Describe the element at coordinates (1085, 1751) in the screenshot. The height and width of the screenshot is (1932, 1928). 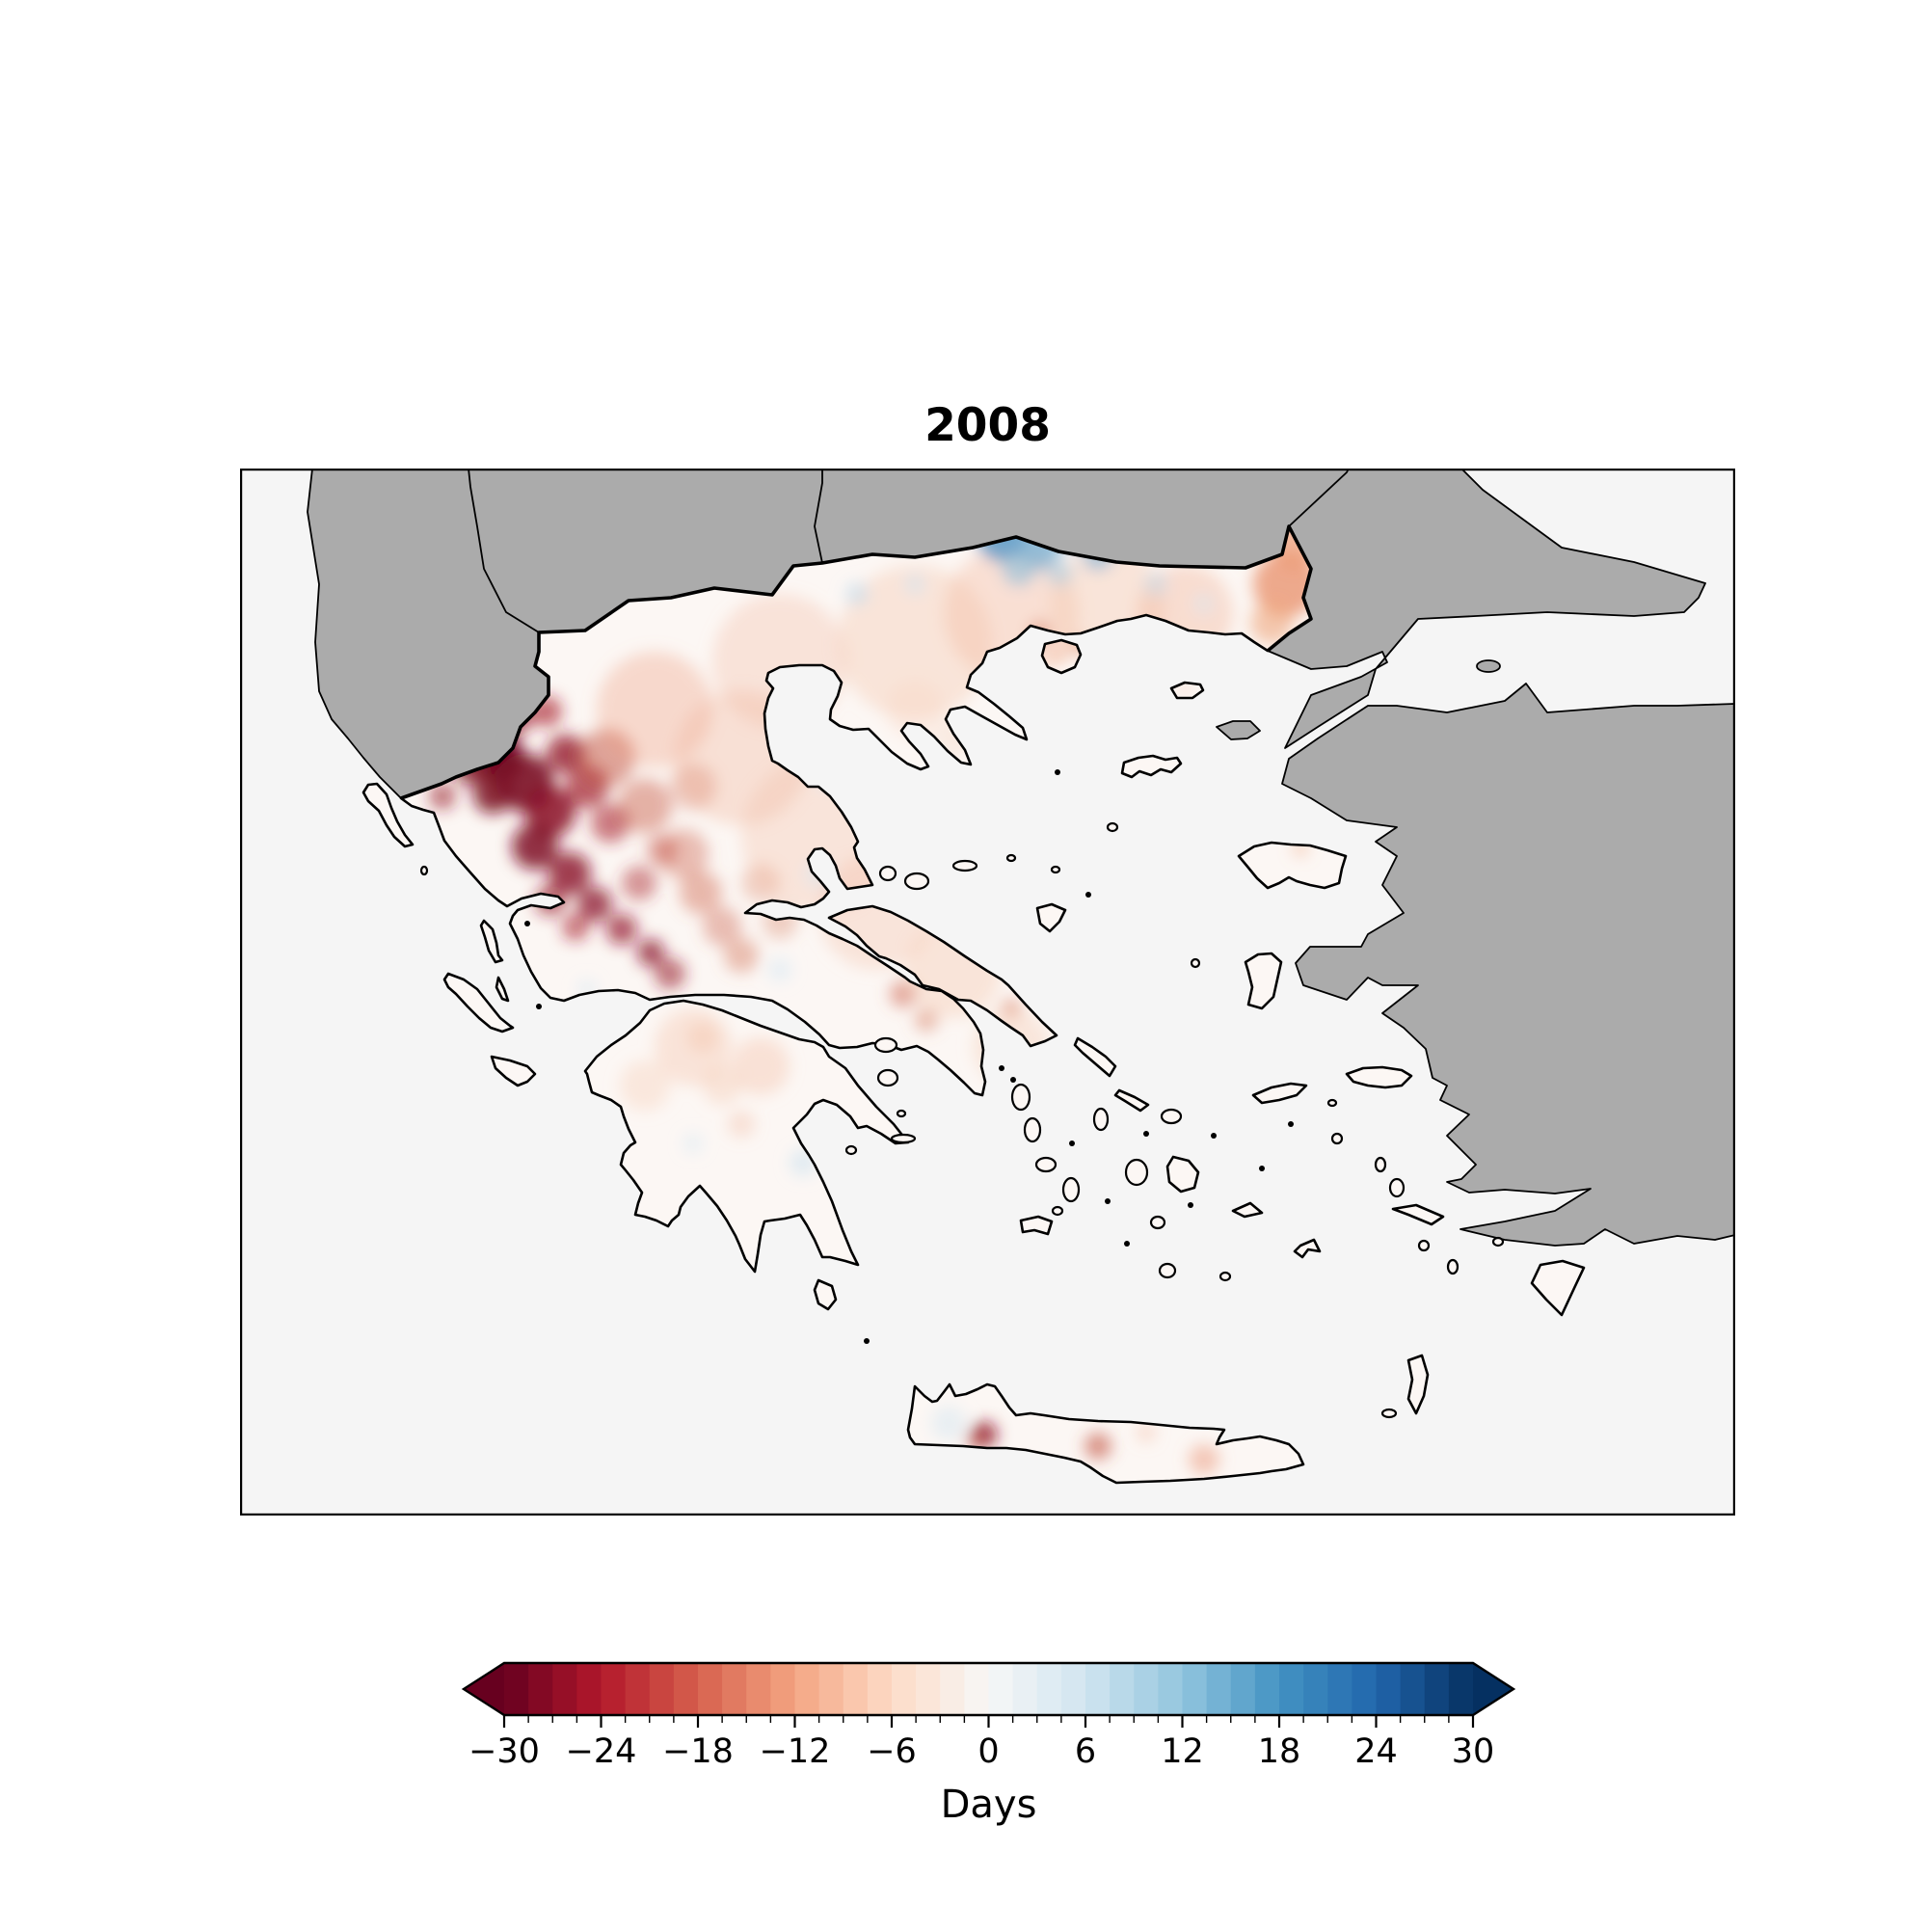
I see `colorbar-tick-label: 6` at that location.